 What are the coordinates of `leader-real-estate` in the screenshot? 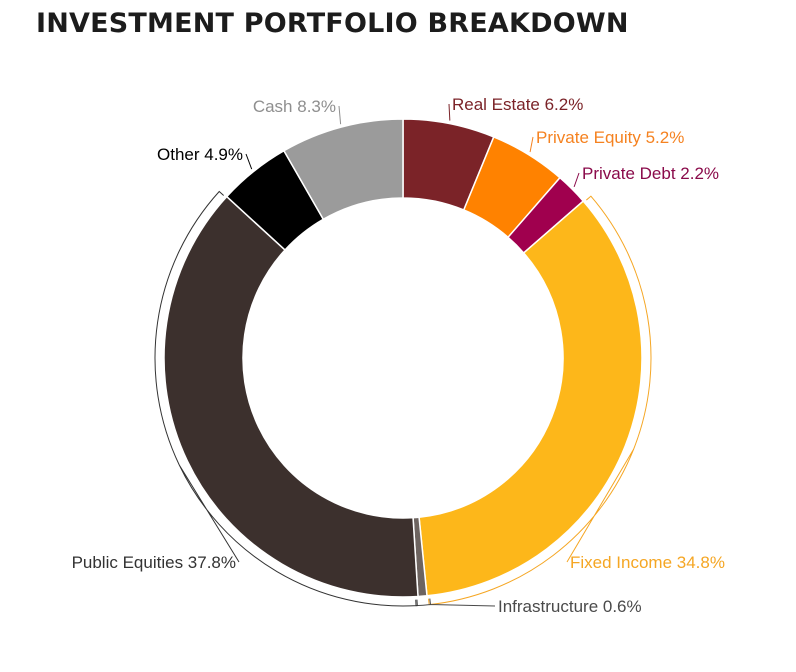 It's located at (449, 112).